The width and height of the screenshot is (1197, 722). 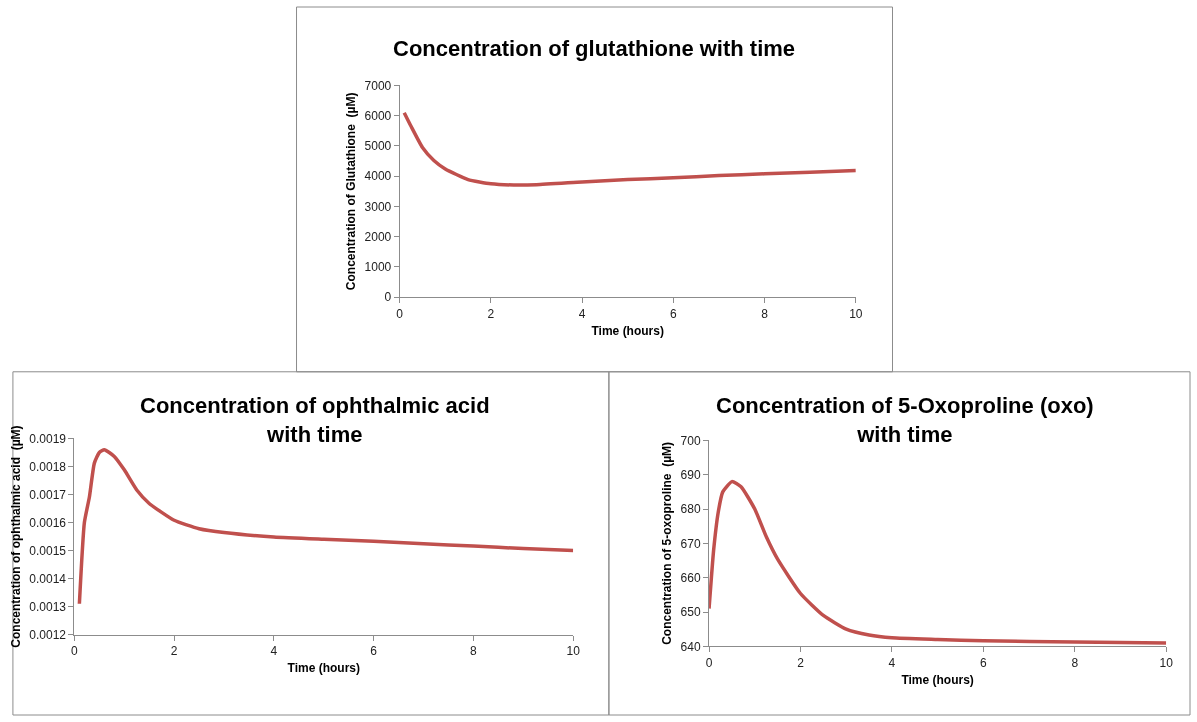 I want to click on y-tick-label: 3000, so click(x=378, y=206).